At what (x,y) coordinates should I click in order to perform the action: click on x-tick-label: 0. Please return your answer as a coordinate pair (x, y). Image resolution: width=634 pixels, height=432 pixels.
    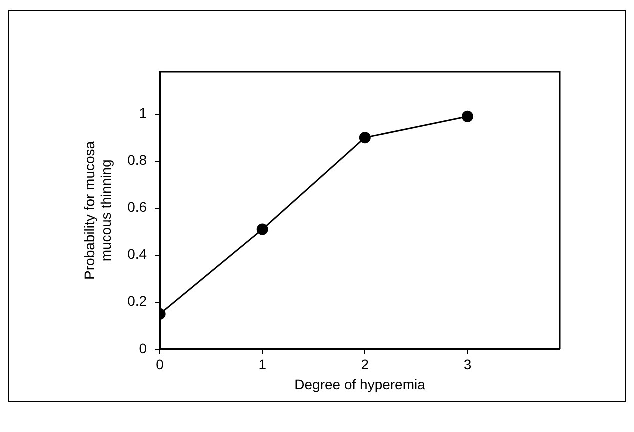
    Looking at the image, I should click on (160, 364).